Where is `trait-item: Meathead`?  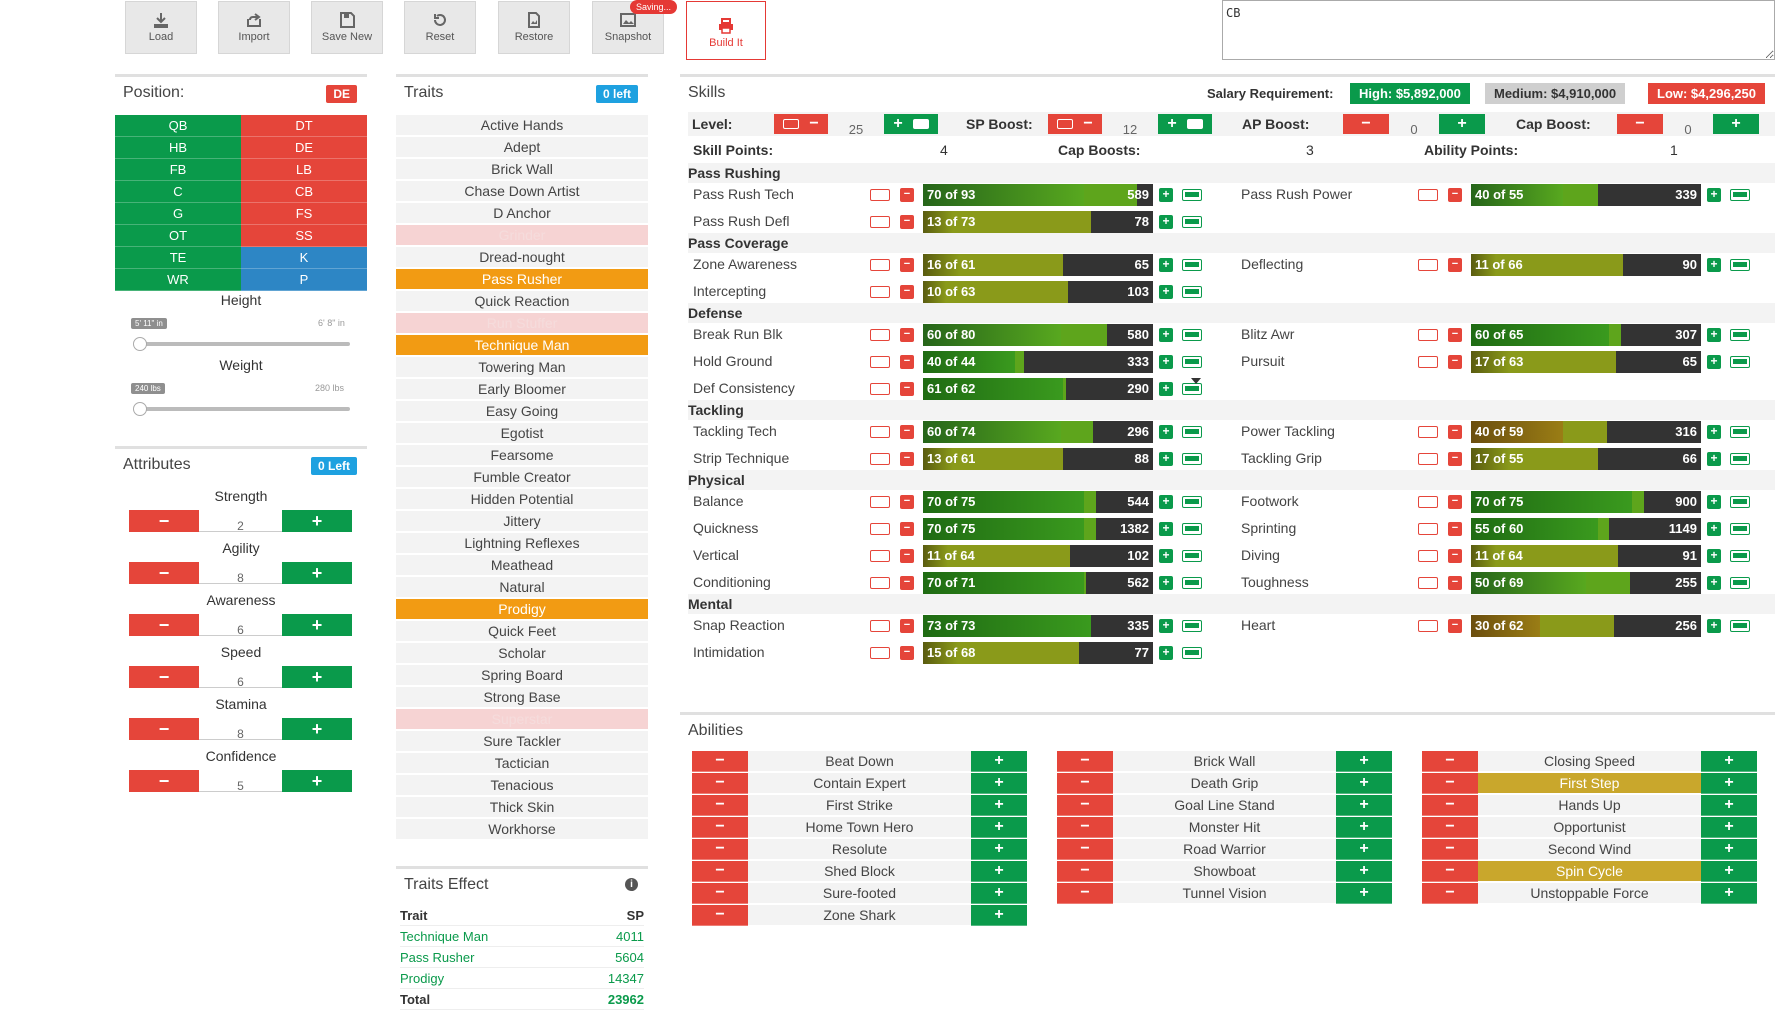
trait-item: Meathead is located at coordinates (522, 565).